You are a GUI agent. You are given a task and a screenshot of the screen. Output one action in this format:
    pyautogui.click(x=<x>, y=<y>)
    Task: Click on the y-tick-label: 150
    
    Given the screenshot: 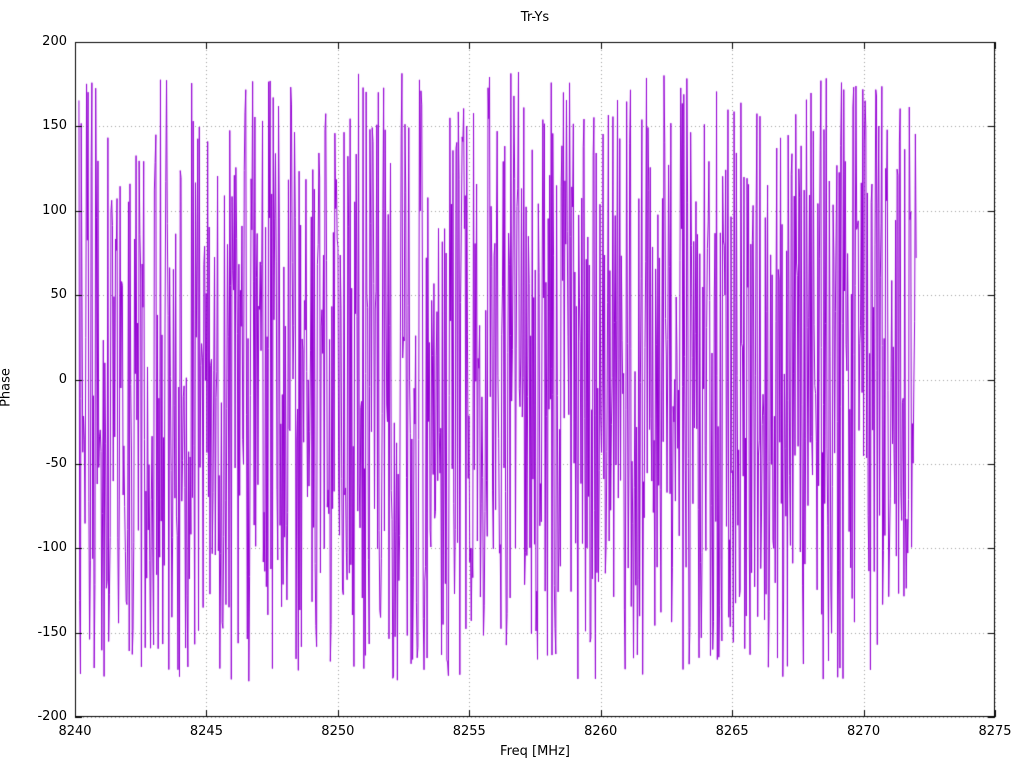 What is the action you would take?
    pyautogui.click(x=54, y=126)
    